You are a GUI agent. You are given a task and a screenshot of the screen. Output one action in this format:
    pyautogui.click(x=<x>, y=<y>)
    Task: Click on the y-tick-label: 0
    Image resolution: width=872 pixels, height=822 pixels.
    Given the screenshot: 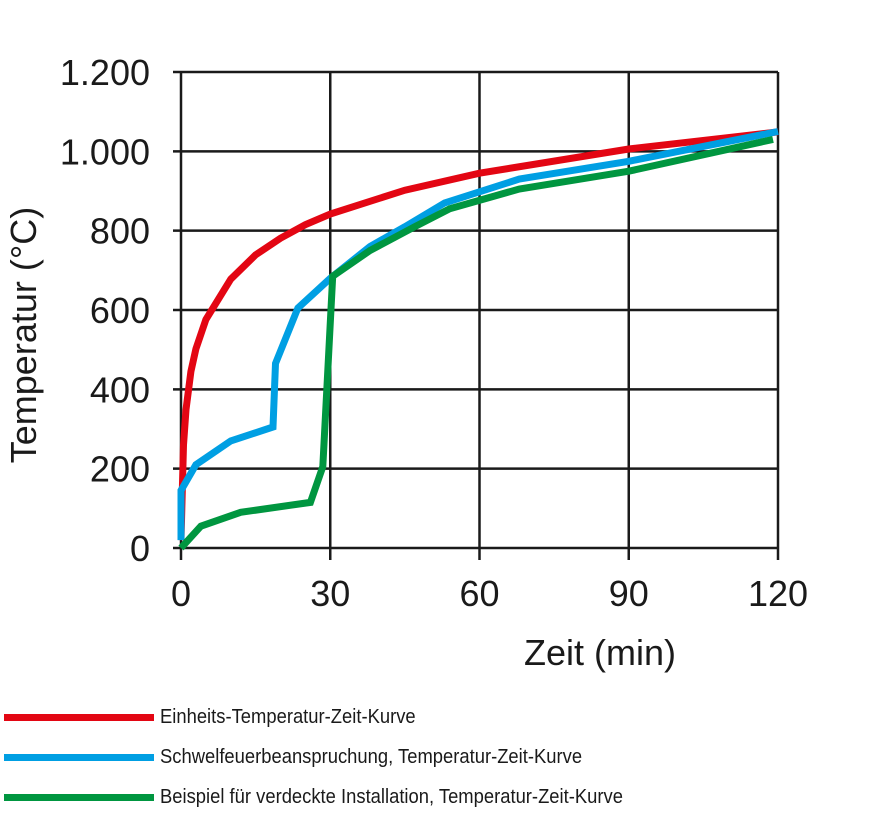 What is the action you would take?
    pyautogui.click(x=140, y=548)
    